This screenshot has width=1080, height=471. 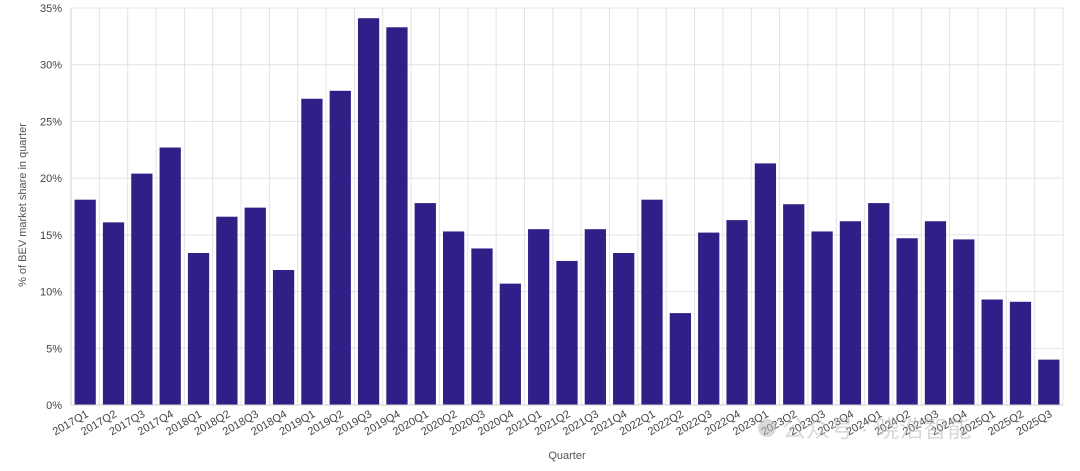 What do you see at coordinates (54, 349) in the screenshot?
I see `y-tick-label: 5%` at bounding box center [54, 349].